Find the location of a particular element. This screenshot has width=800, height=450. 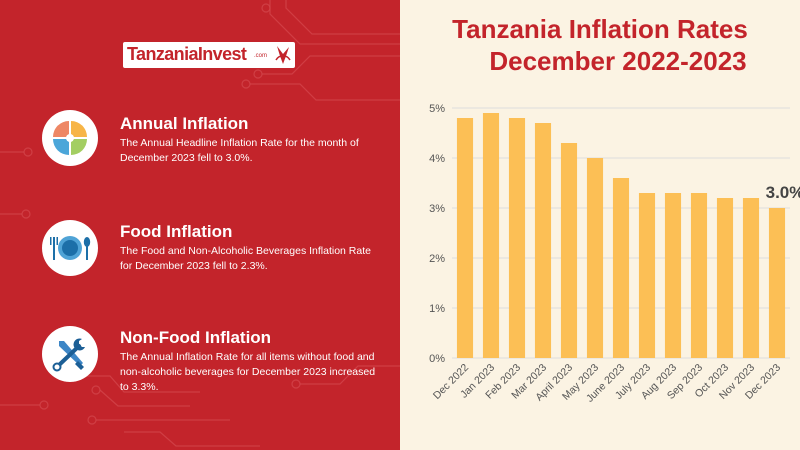

pie-chart-icon is located at coordinates (70, 138).